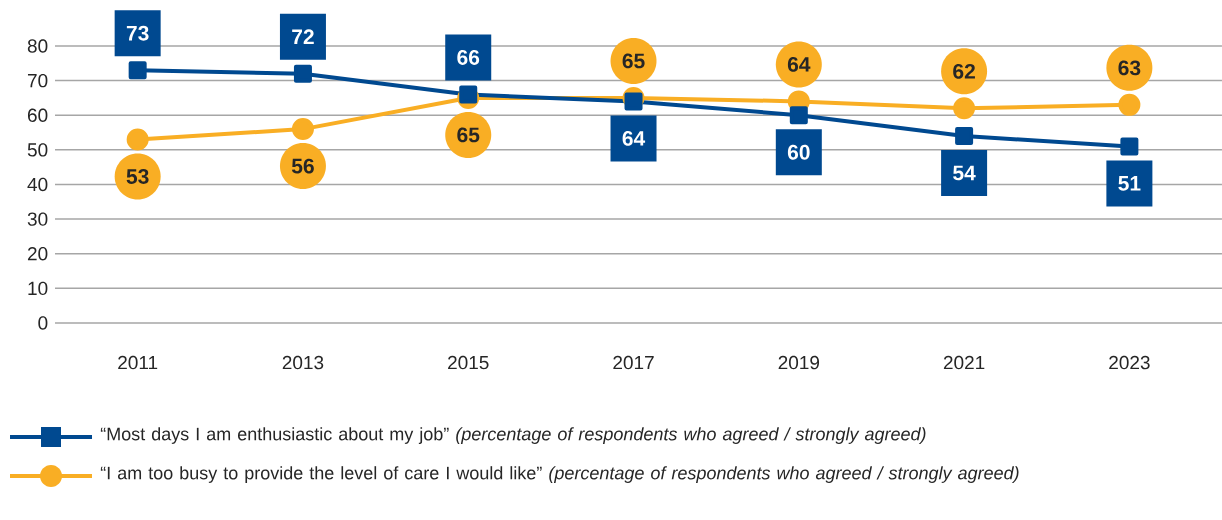 The width and height of the screenshot is (1222, 520). I want to click on y-tick-label: 0, so click(43, 323).